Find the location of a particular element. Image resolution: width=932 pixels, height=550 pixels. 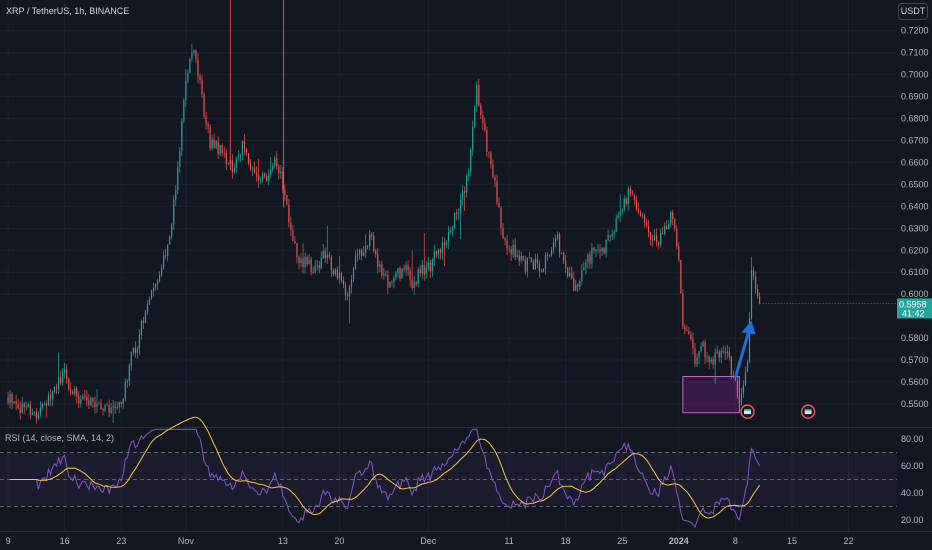

price-scale-bg is located at coordinates (914, 213).